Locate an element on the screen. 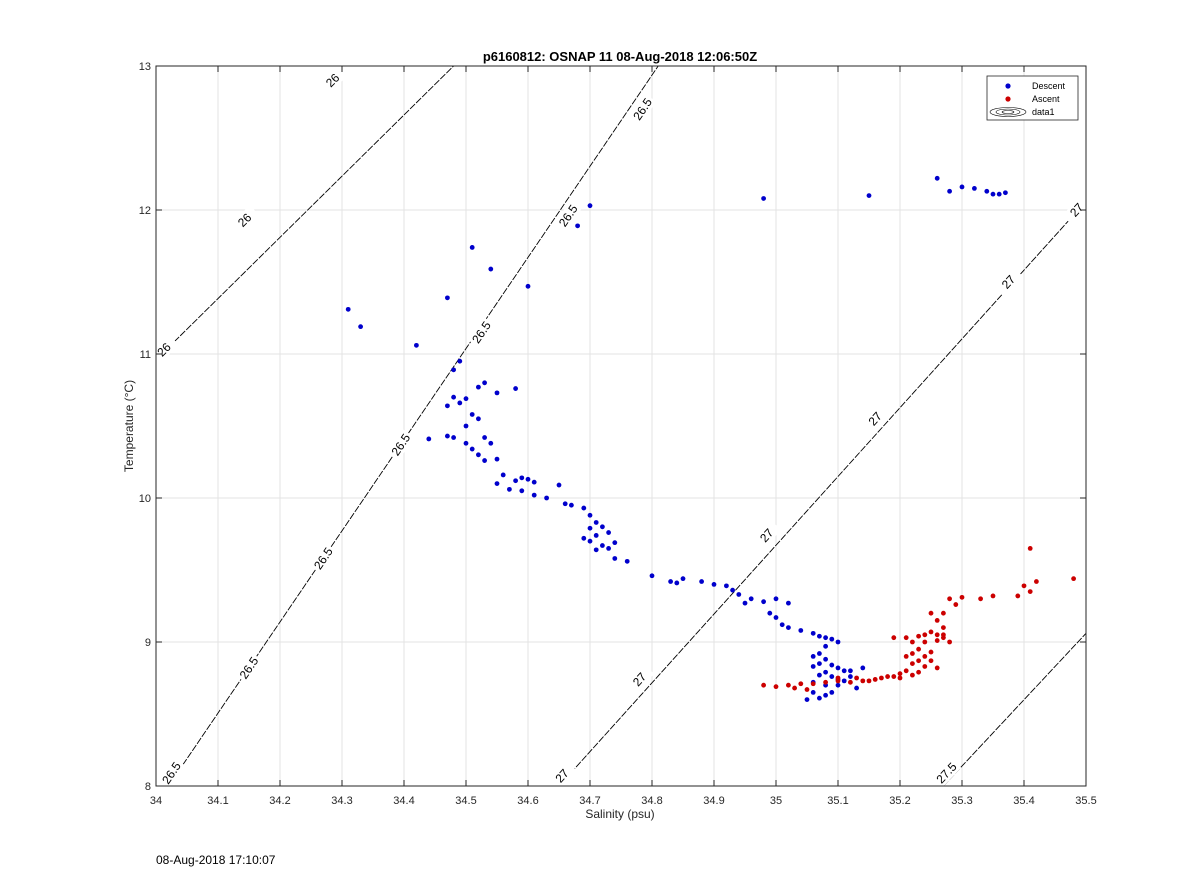 The height and width of the screenshot is (885, 1200). x-tick-label: 35.1 is located at coordinates (837, 801).